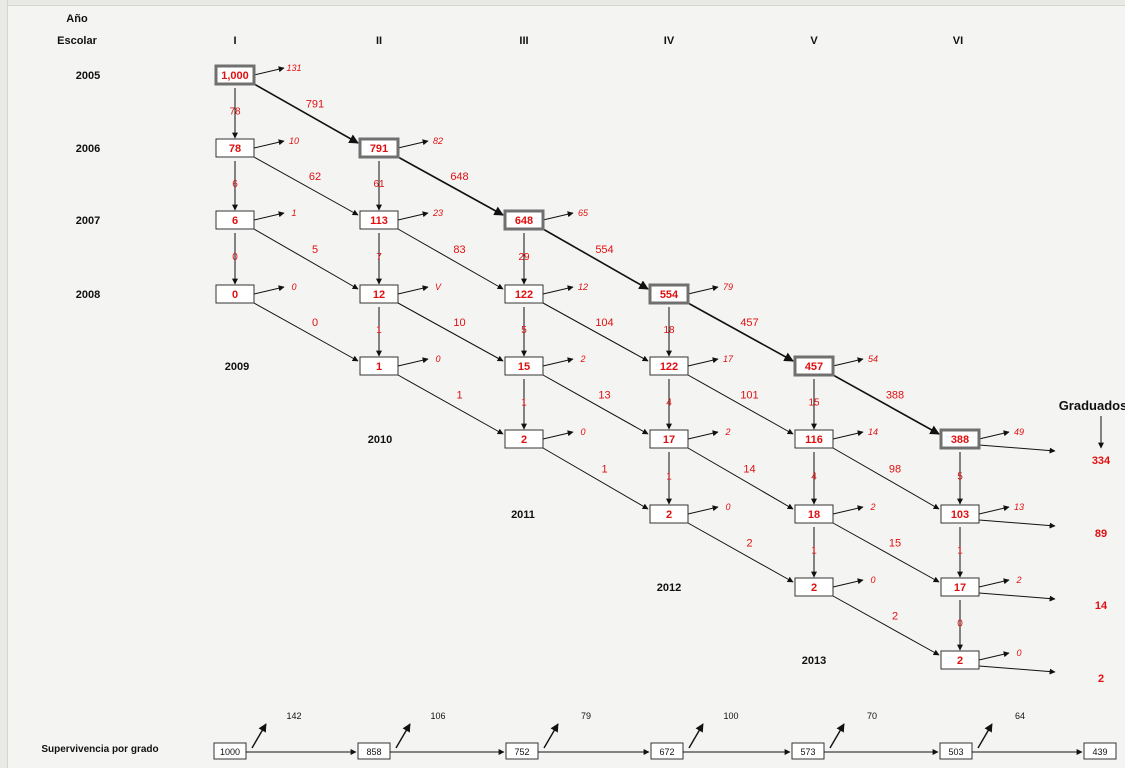  I want to click on dropout-value: 12, so click(583, 287).